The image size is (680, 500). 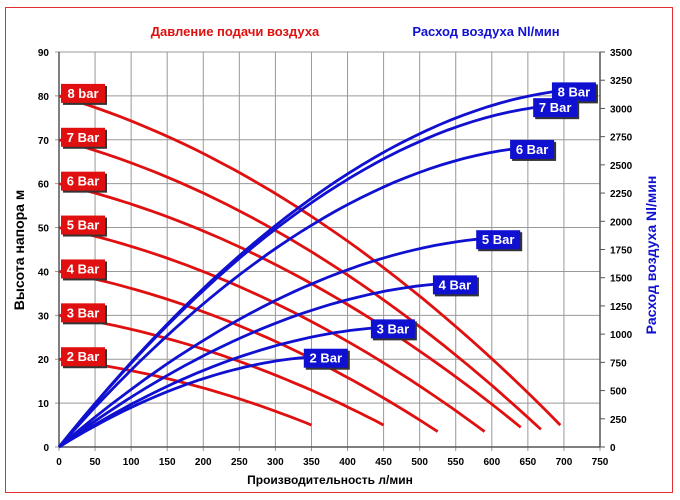 I want to click on y-right-axis-label: Расход воздуха Nl/мин, so click(x=651, y=255).